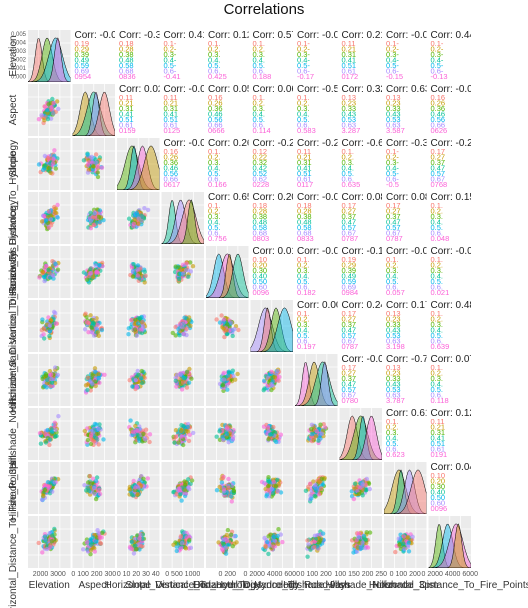  Describe the element at coordinates (393, 114) in the screenshot. I see `group-corr-value: 0.43` at that location.